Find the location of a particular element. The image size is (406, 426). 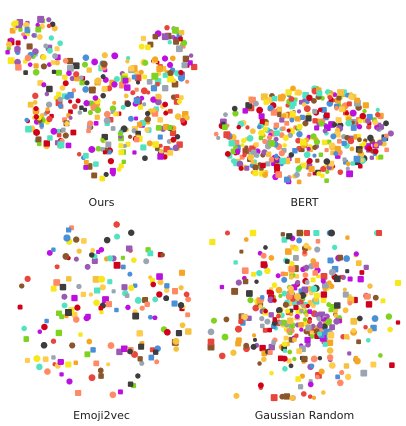

caption-bert: BERT is located at coordinates (304, 202).